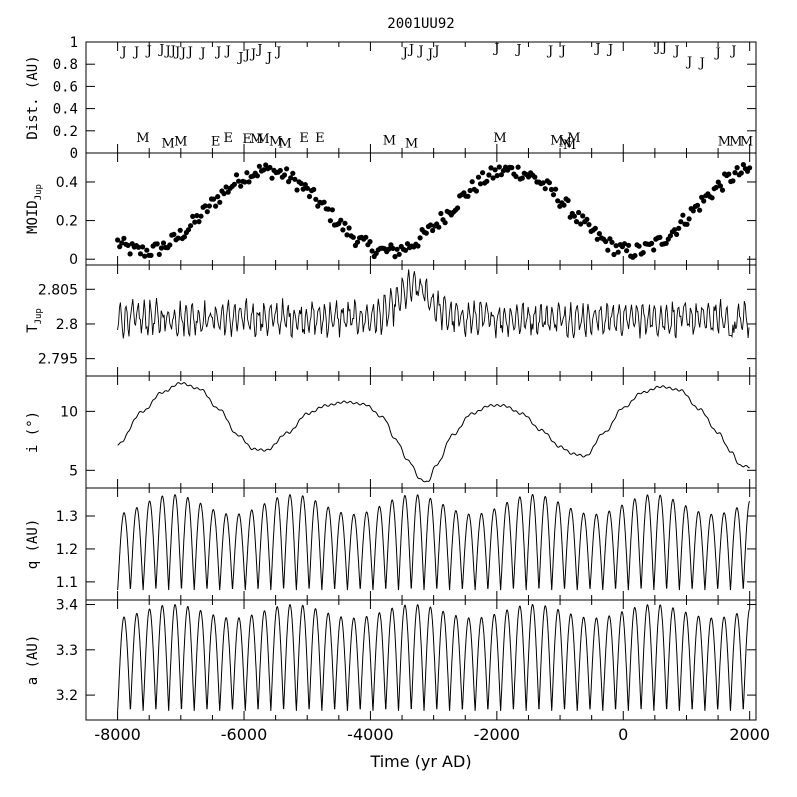 This screenshot has width=797, height=797. Describe the element at coordinates (432, 748) in the screenshot. I see `x-axis: Time (yr AD) -8000 -6000 -4000 -2000 0 2000` at that location.